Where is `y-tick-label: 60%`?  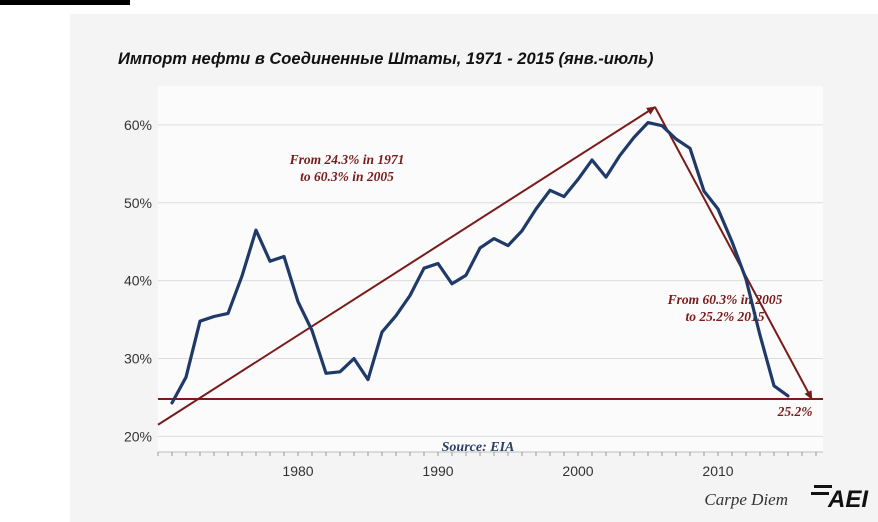 y-tick-label: 60% is located at coordinates (138, 125).